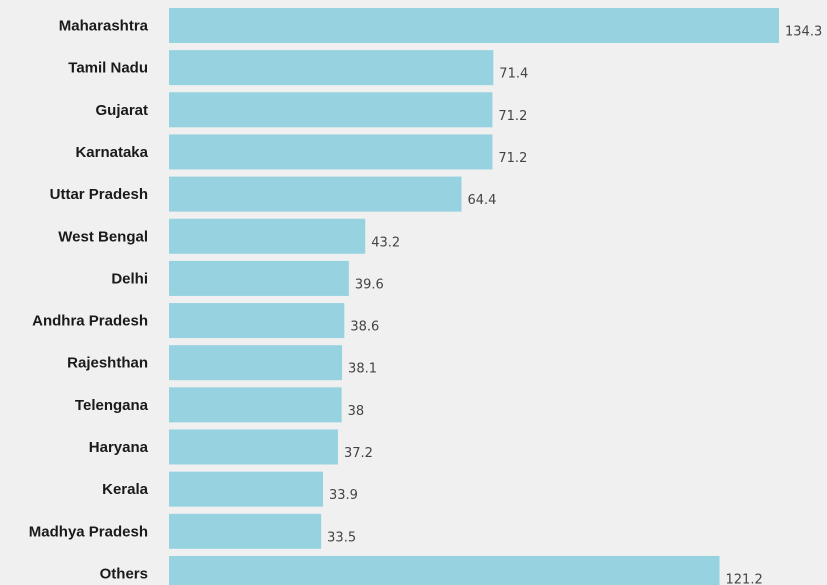 The width and height of the screenshot is (827, 585). Describe the element at coordinates (245, 531) in the screenshot. I see `bar-madhya-pradesh` at that location.